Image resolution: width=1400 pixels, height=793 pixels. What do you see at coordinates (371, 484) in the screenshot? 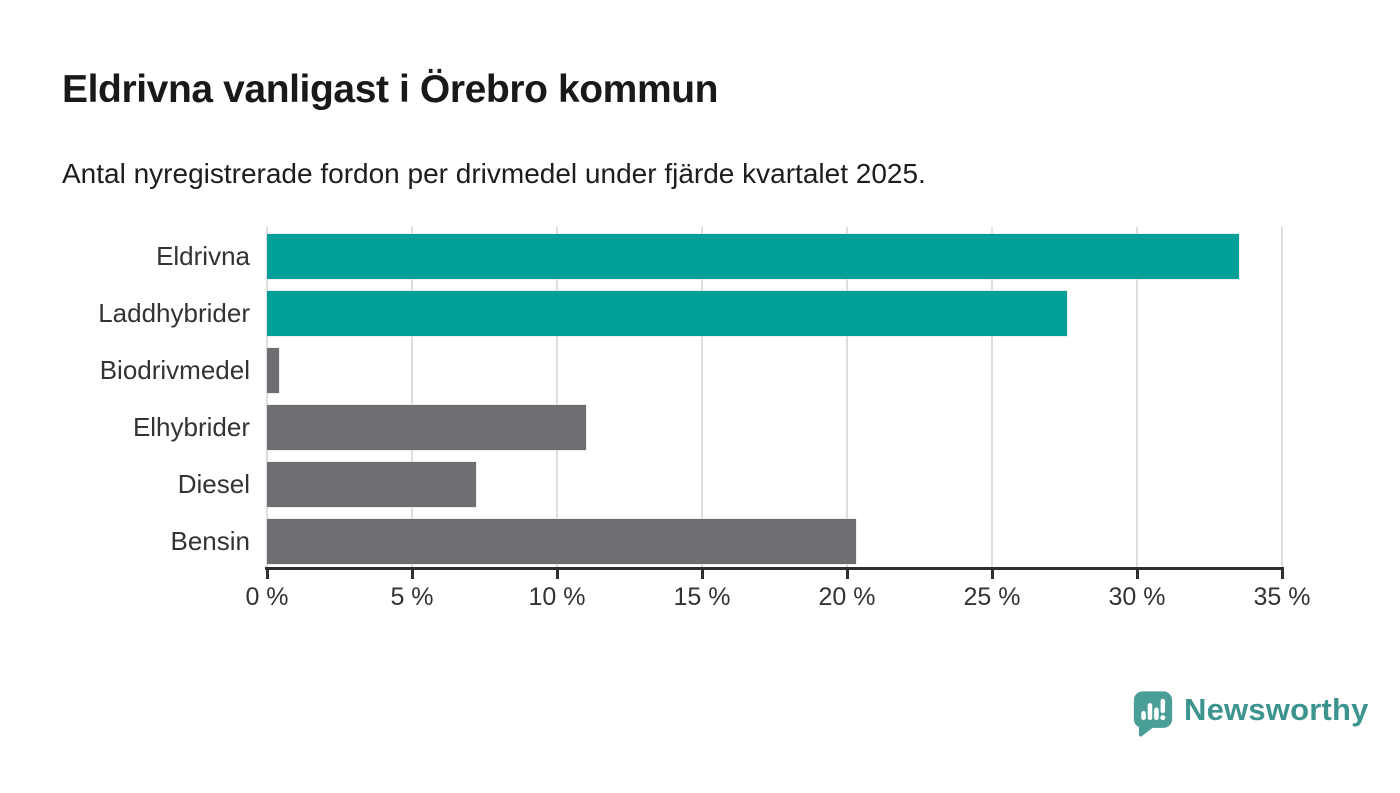
I see `bar-diesel` at bounding box center [371, 484].